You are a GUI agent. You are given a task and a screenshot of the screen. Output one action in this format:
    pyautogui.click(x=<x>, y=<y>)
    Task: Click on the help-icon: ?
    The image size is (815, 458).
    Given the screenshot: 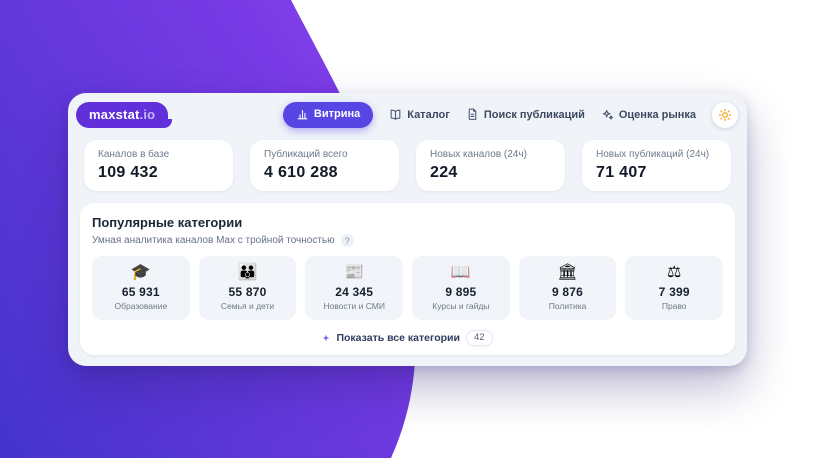 What is the action you would take?
    pyautogui.click(x=347, y=240)
    